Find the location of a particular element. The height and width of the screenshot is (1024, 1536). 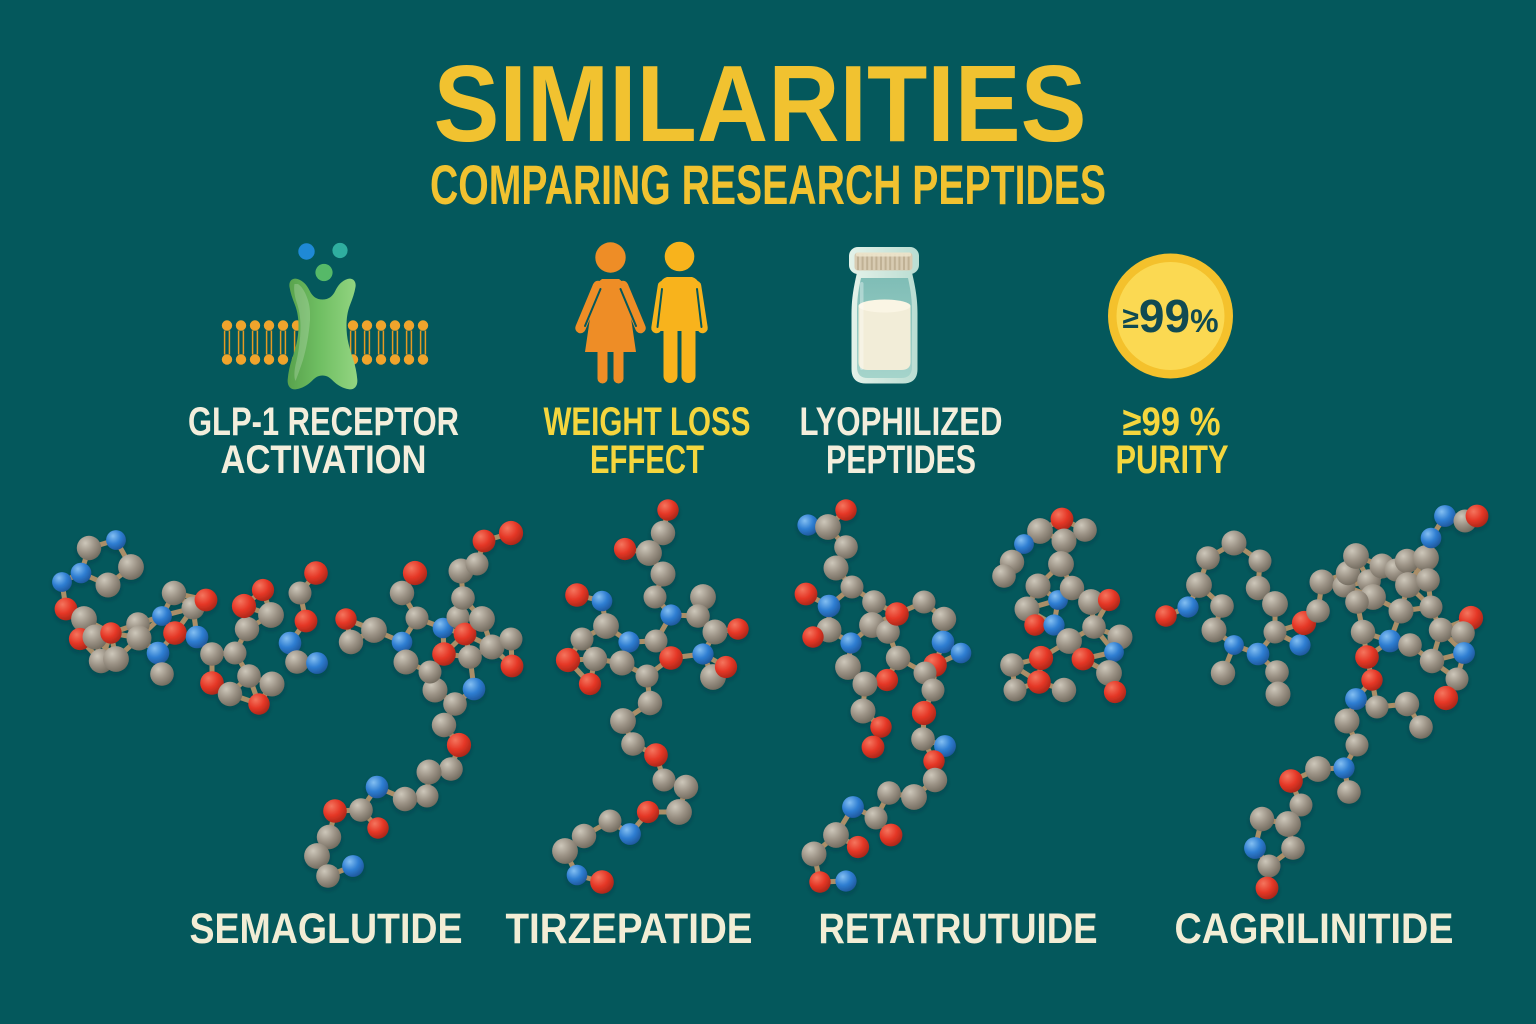

badge-inner-circle is located at coordinates (1170, 316).